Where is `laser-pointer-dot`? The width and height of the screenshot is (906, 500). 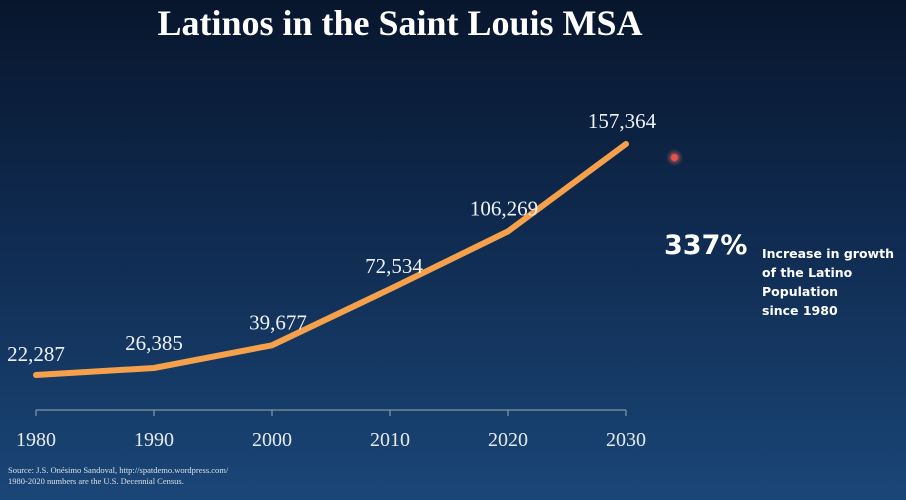
laser-pointer-dot is located at coordinates (674, 157).